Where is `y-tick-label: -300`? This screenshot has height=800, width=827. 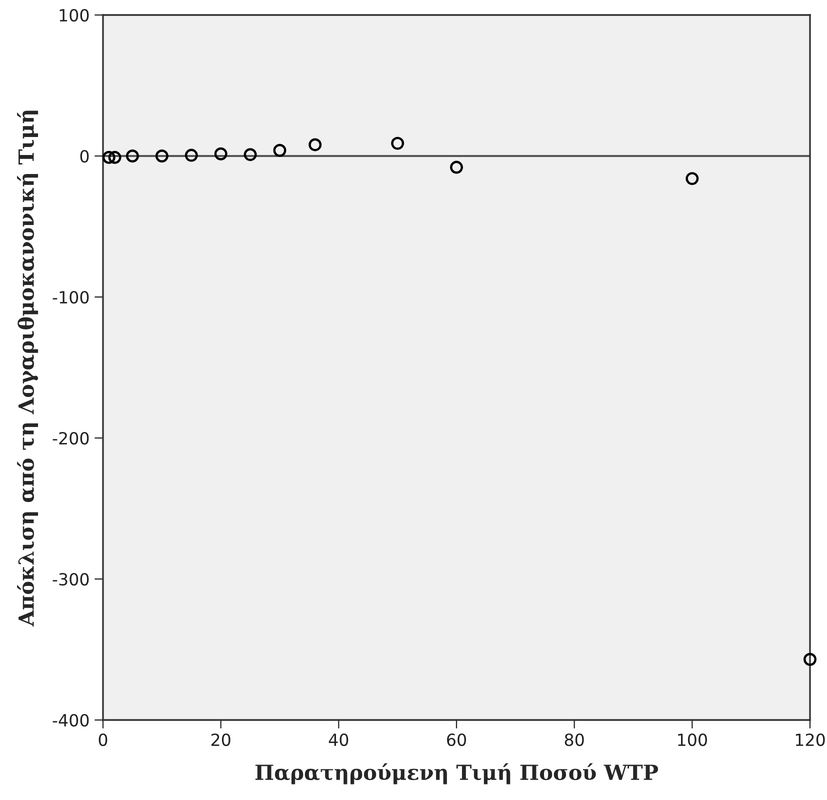 y-tick-label: -300 is located at coordinates (70, 579).